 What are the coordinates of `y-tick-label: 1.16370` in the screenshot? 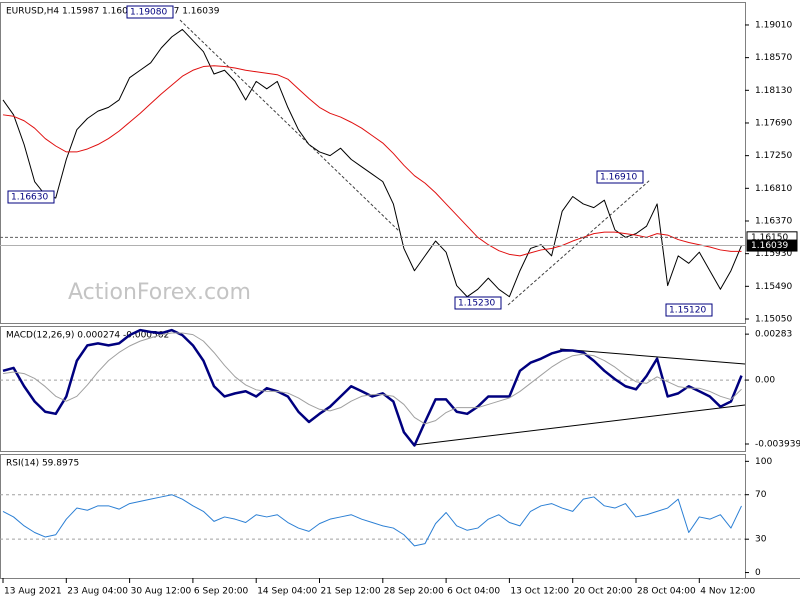 It's located at (773, 221).